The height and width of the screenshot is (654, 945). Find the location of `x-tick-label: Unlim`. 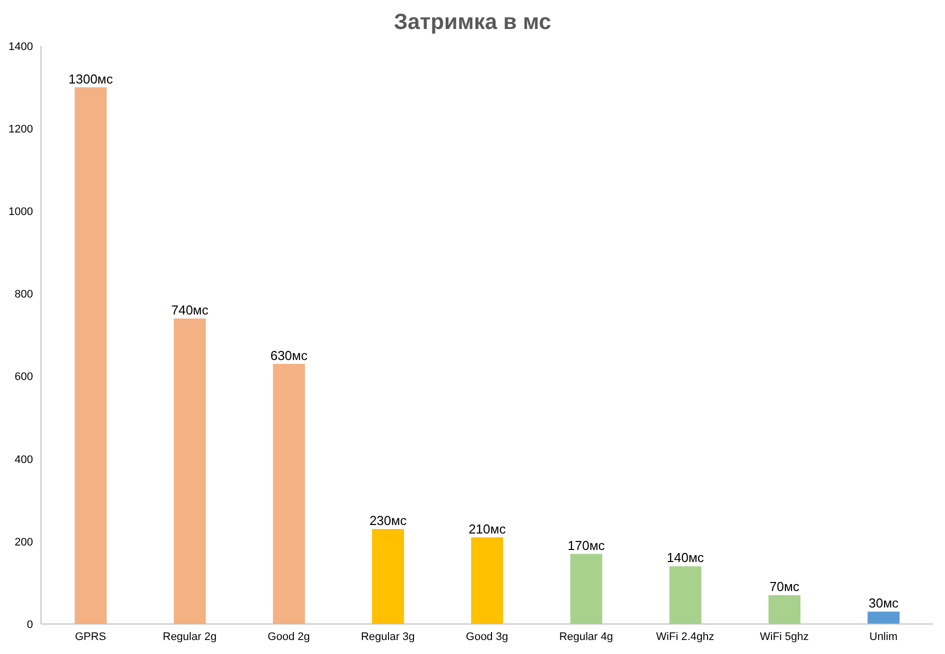

x-tick-label: Unlim is located at coordinates (883, 636).